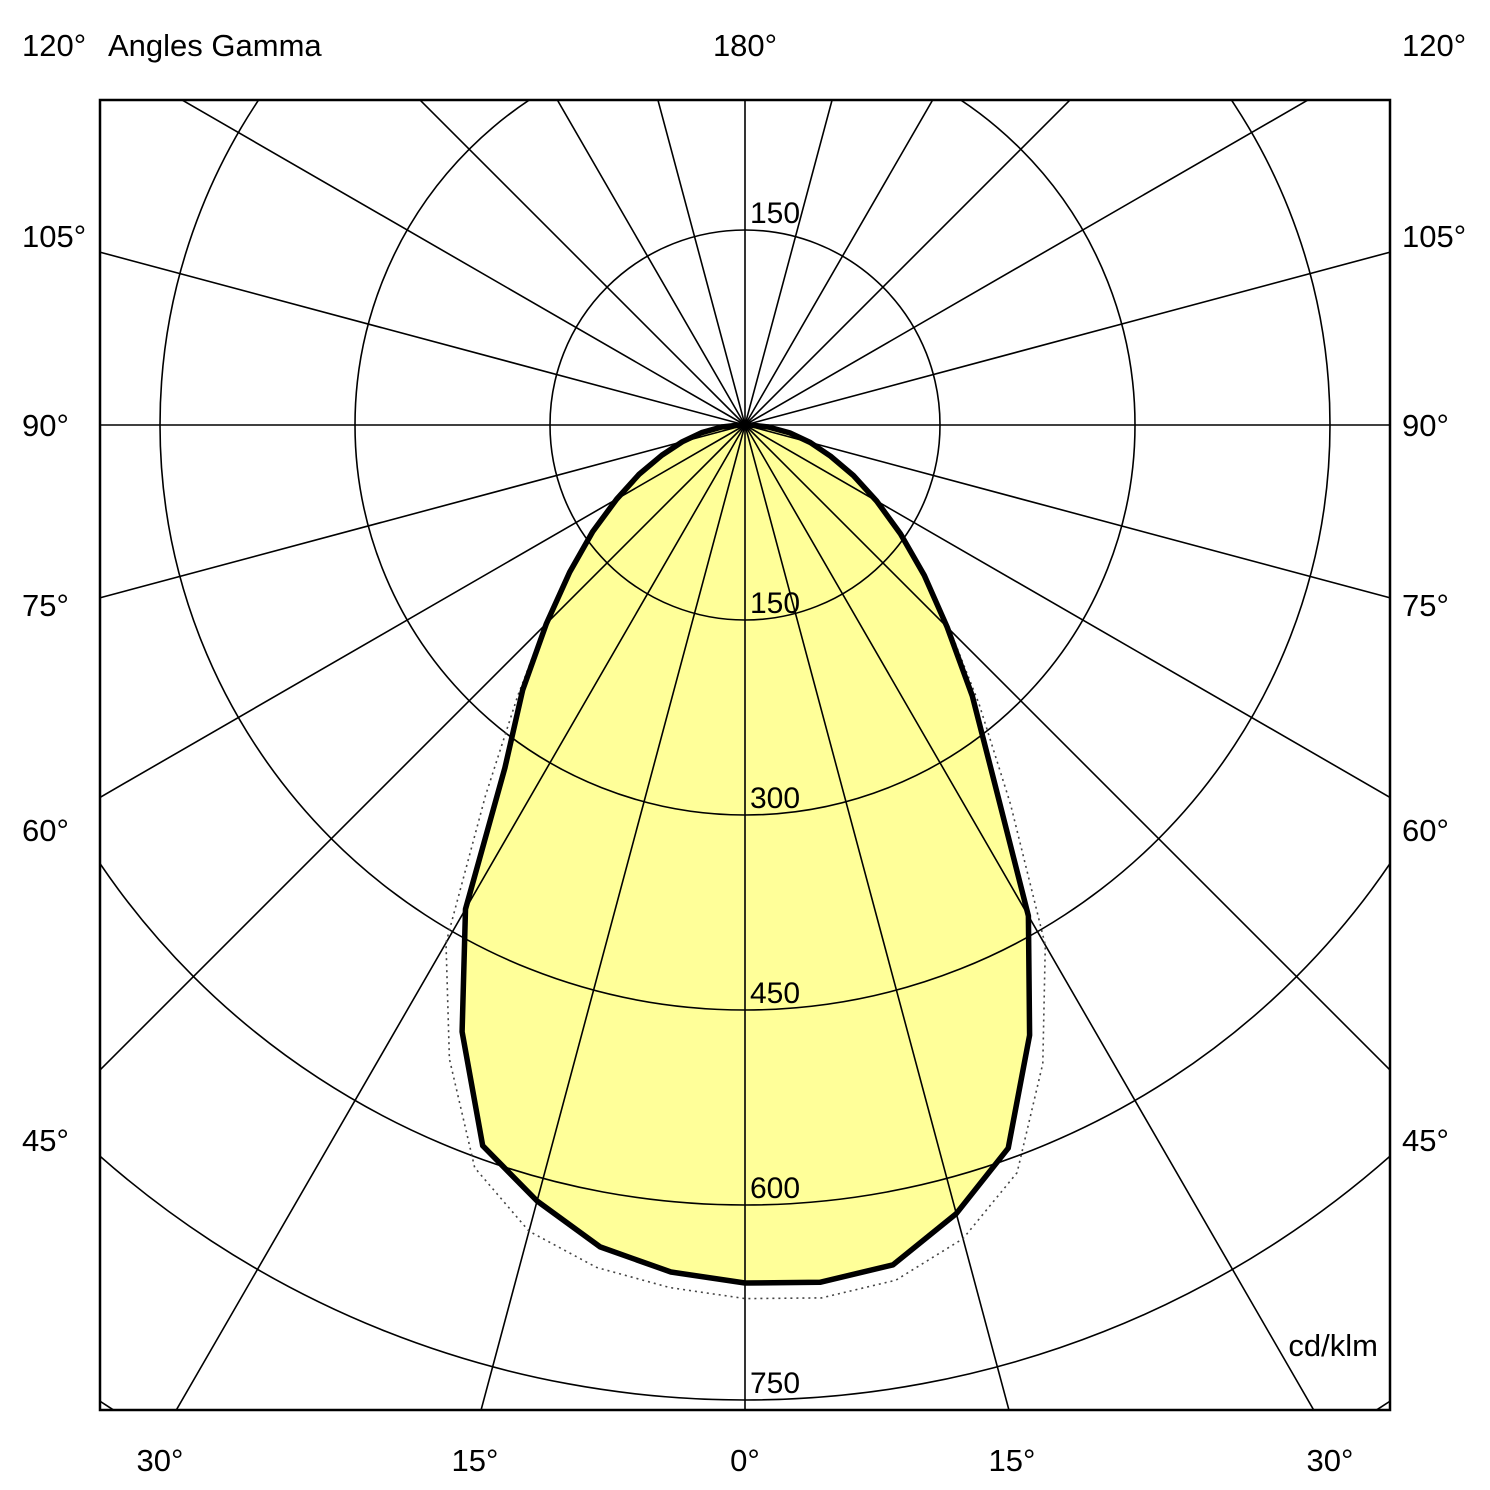 Image resolution: width=1490 pixels, height=1490 pixels. What do you see at coordinates (745, 45) in the screenshot?
I see `axis-label-top-180: 180°` at bounding box center [745, 45].